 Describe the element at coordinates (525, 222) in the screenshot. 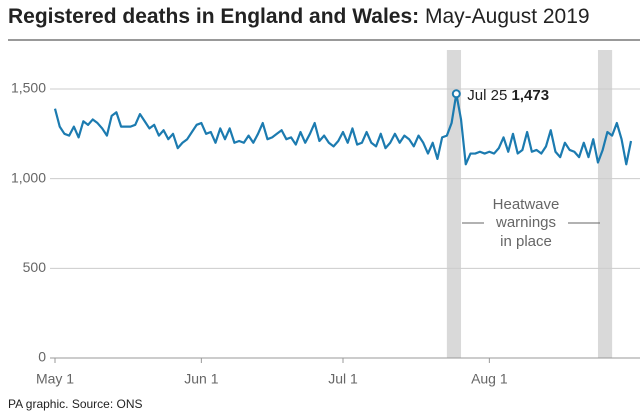

I see `highlight-label-line: warnings` at that location.